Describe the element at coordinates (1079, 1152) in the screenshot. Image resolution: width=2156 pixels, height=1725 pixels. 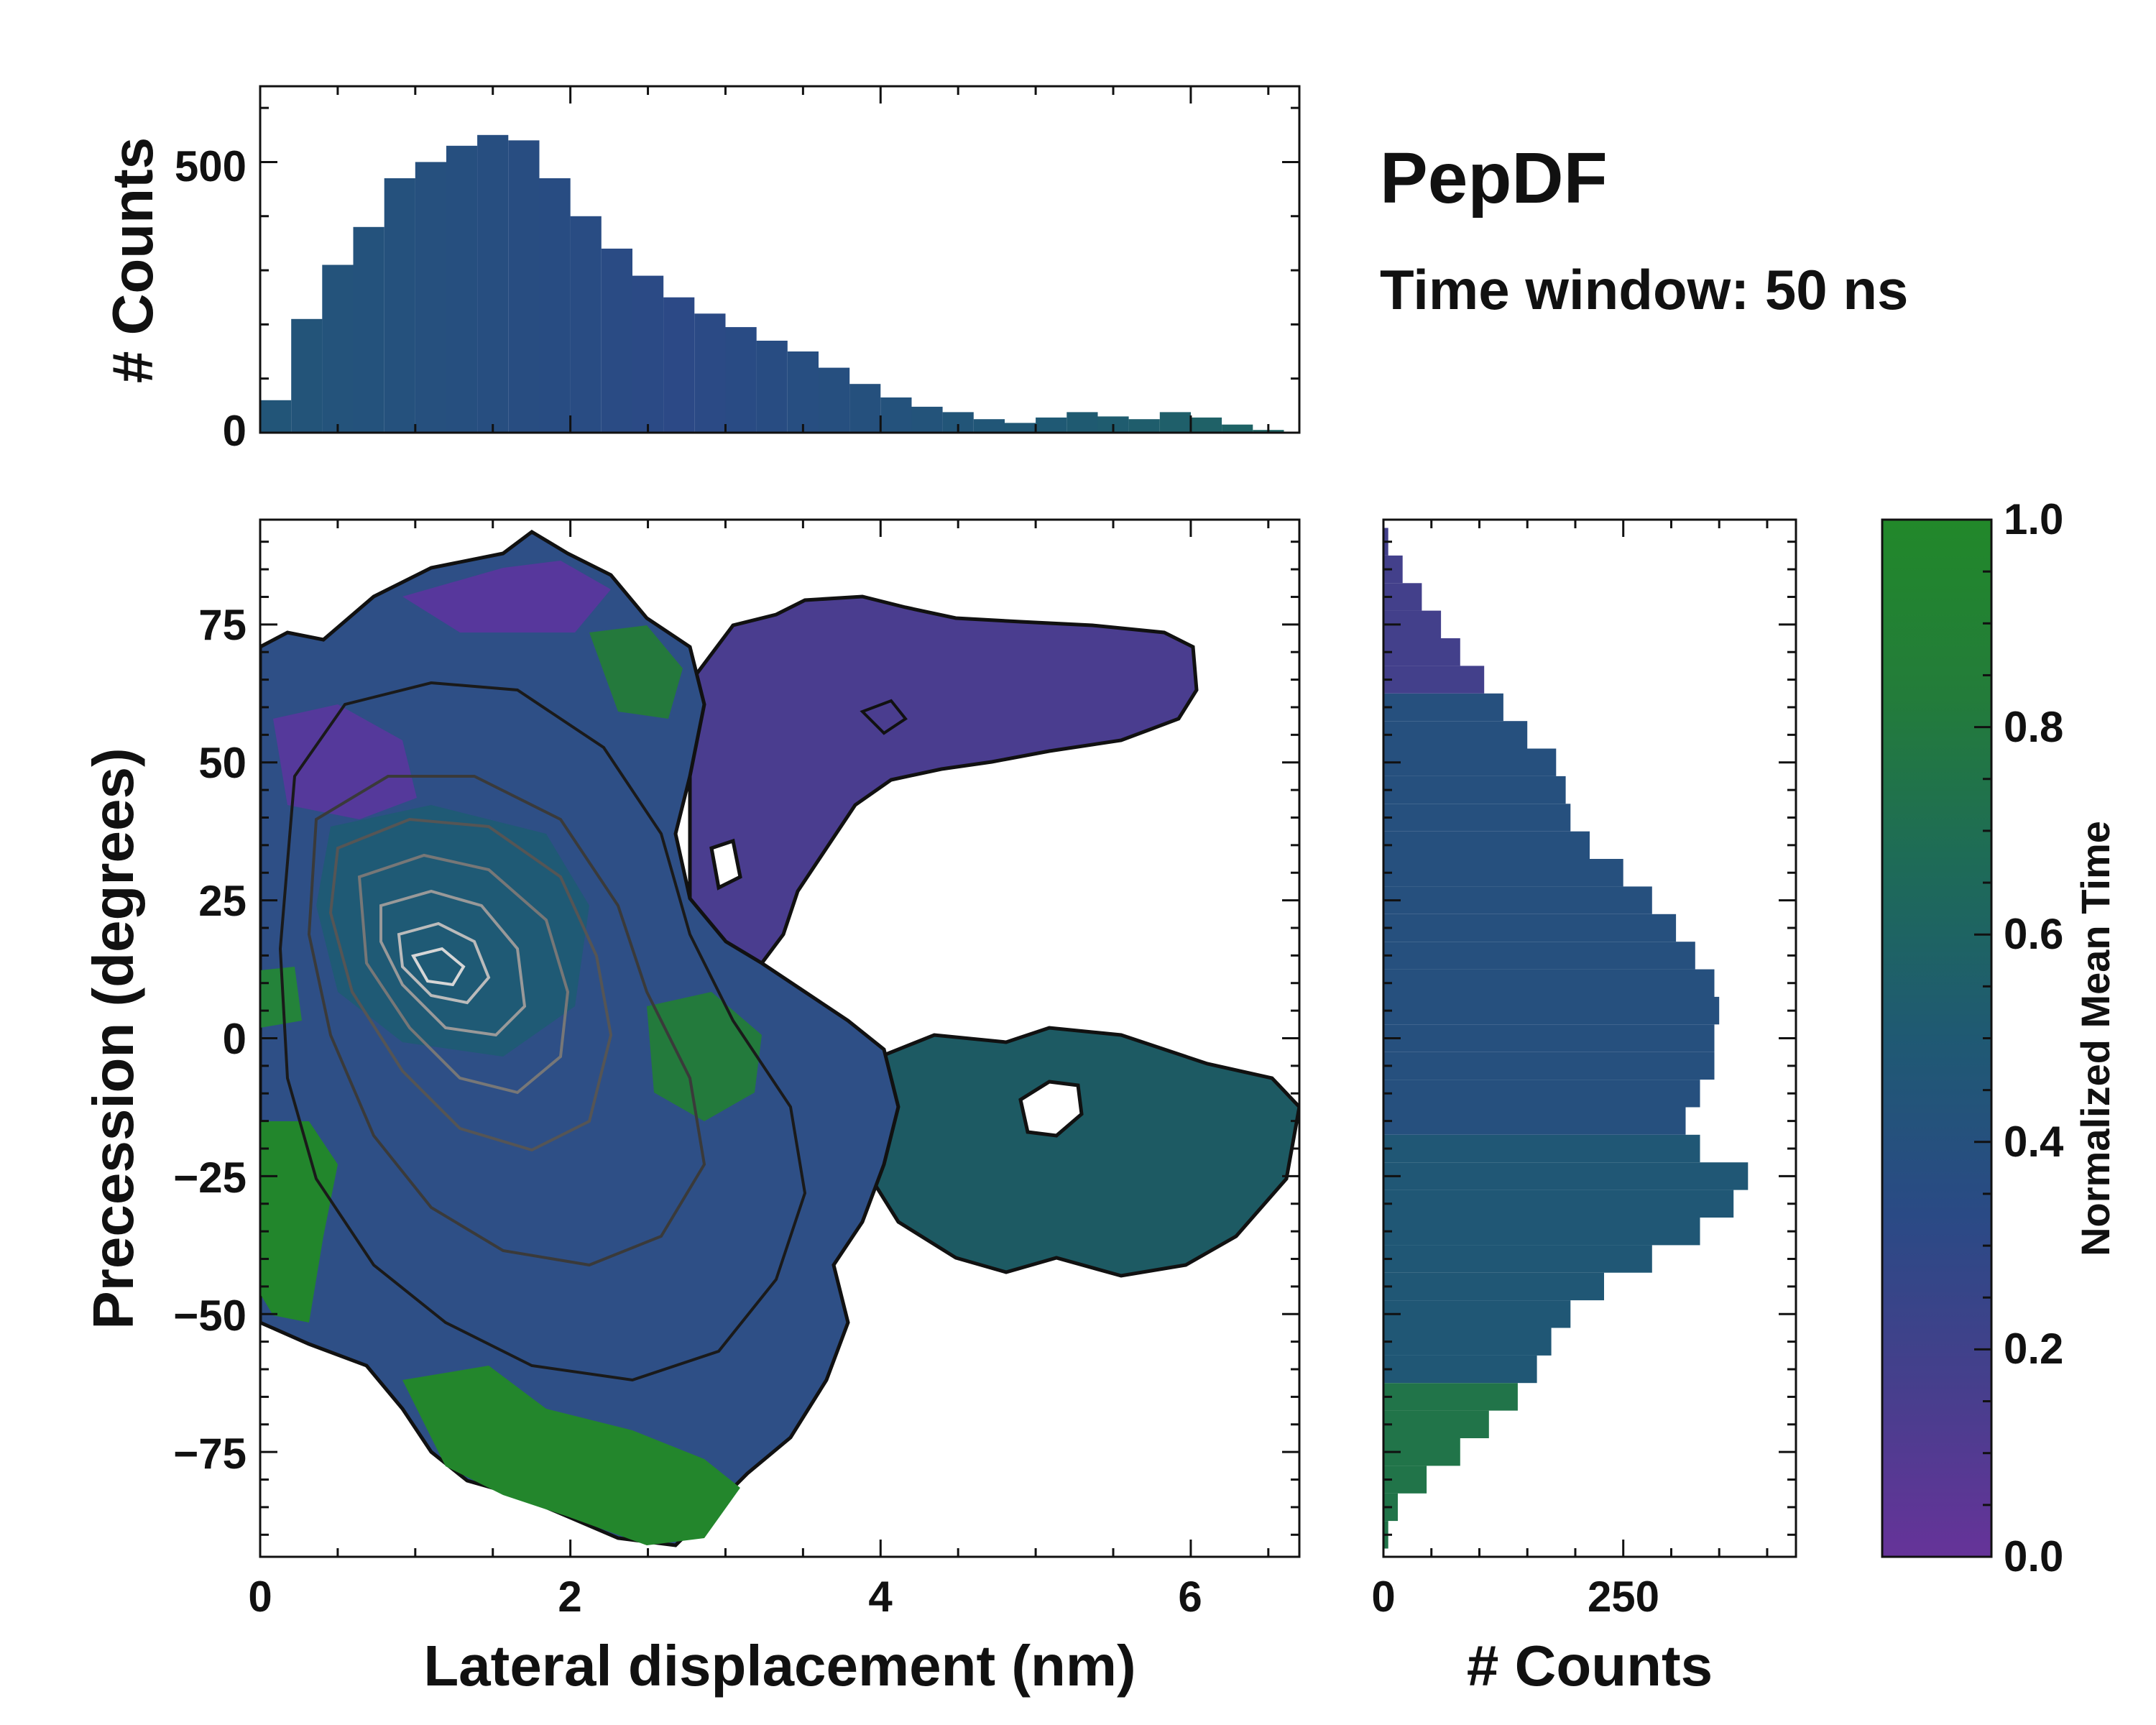
I see `heatmap-region-lower-teal-lobe` at that location.